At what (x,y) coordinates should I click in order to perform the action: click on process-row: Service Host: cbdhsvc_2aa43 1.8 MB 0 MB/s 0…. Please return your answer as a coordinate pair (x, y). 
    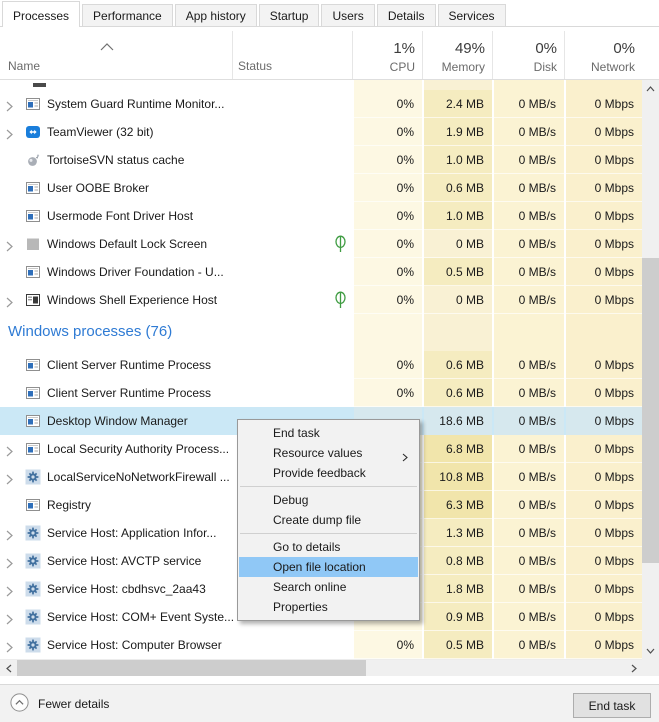
    Looking at the image, I should click on (321, 589).